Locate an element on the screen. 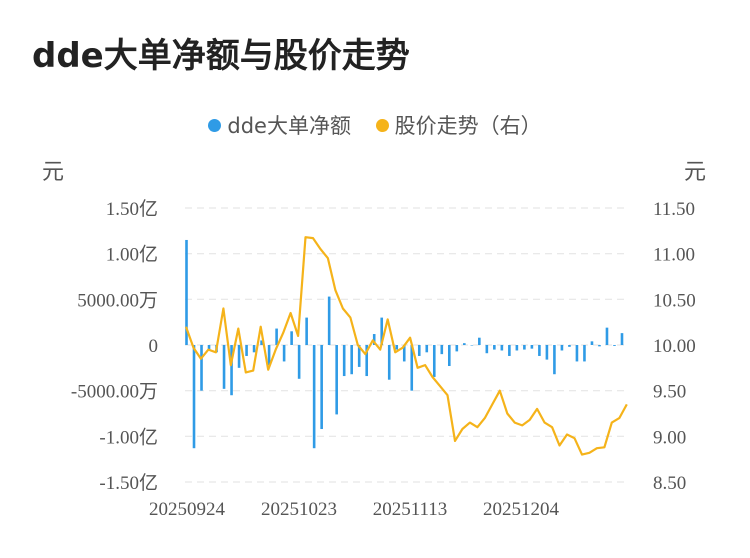 Image resolution: width=750 pixels, height=558 pixels. y-left-tick-label: 5000.00万 is located at coordinates (117, 300).